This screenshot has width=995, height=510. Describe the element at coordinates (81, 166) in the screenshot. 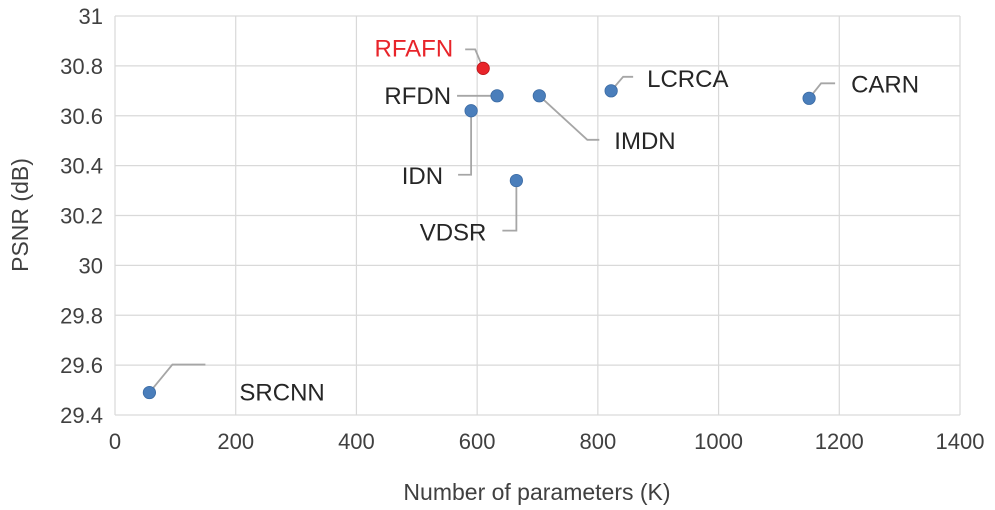

I see `y-tick-label: 30.4` at that location.